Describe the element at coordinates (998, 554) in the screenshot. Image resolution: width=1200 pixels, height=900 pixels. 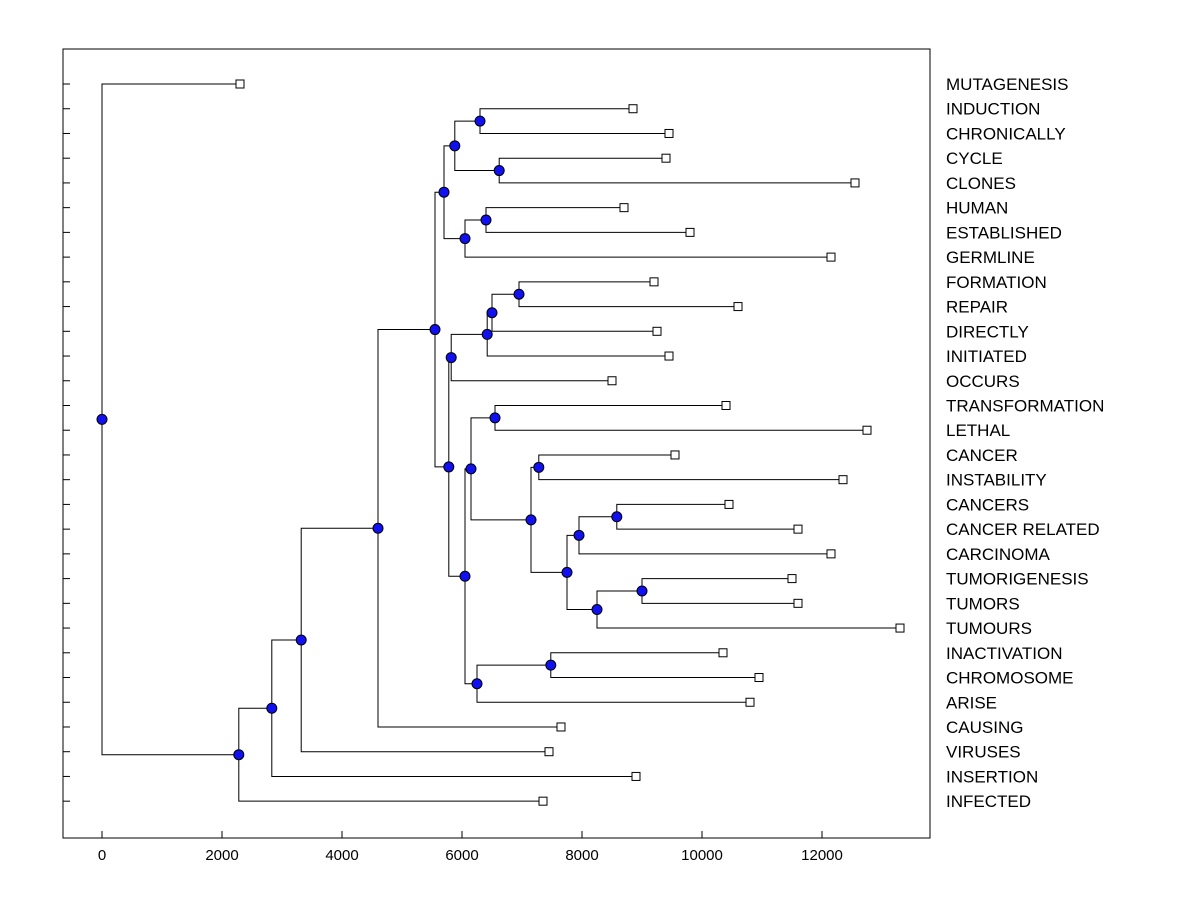
I see `leaf-label-carcinoma: CARCINOMA` at that location.